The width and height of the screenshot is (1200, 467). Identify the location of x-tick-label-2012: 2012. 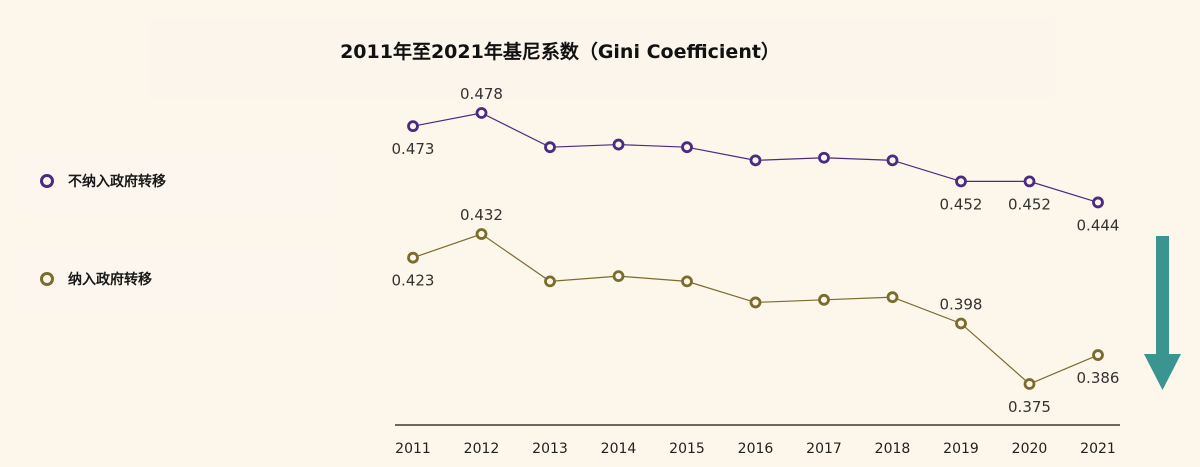
(482, 449).